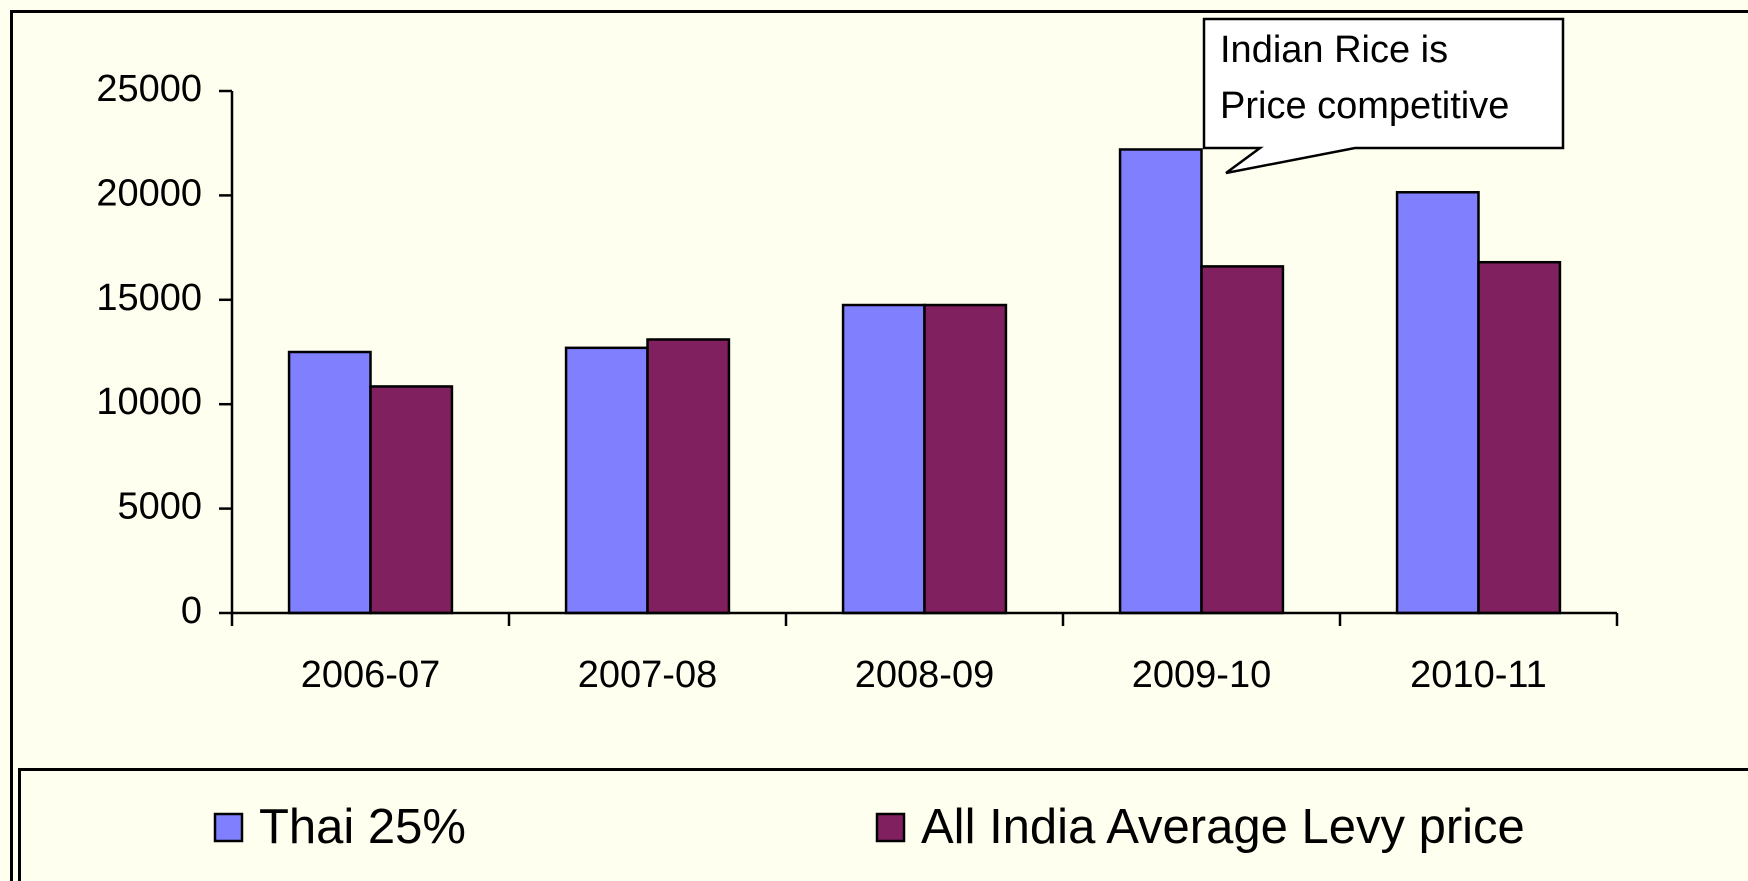  What do you see at coordinates (1223, 827) in the screenshot?
I see `legend-label: All India Average Levy price` at bounding box center [1223, 827].